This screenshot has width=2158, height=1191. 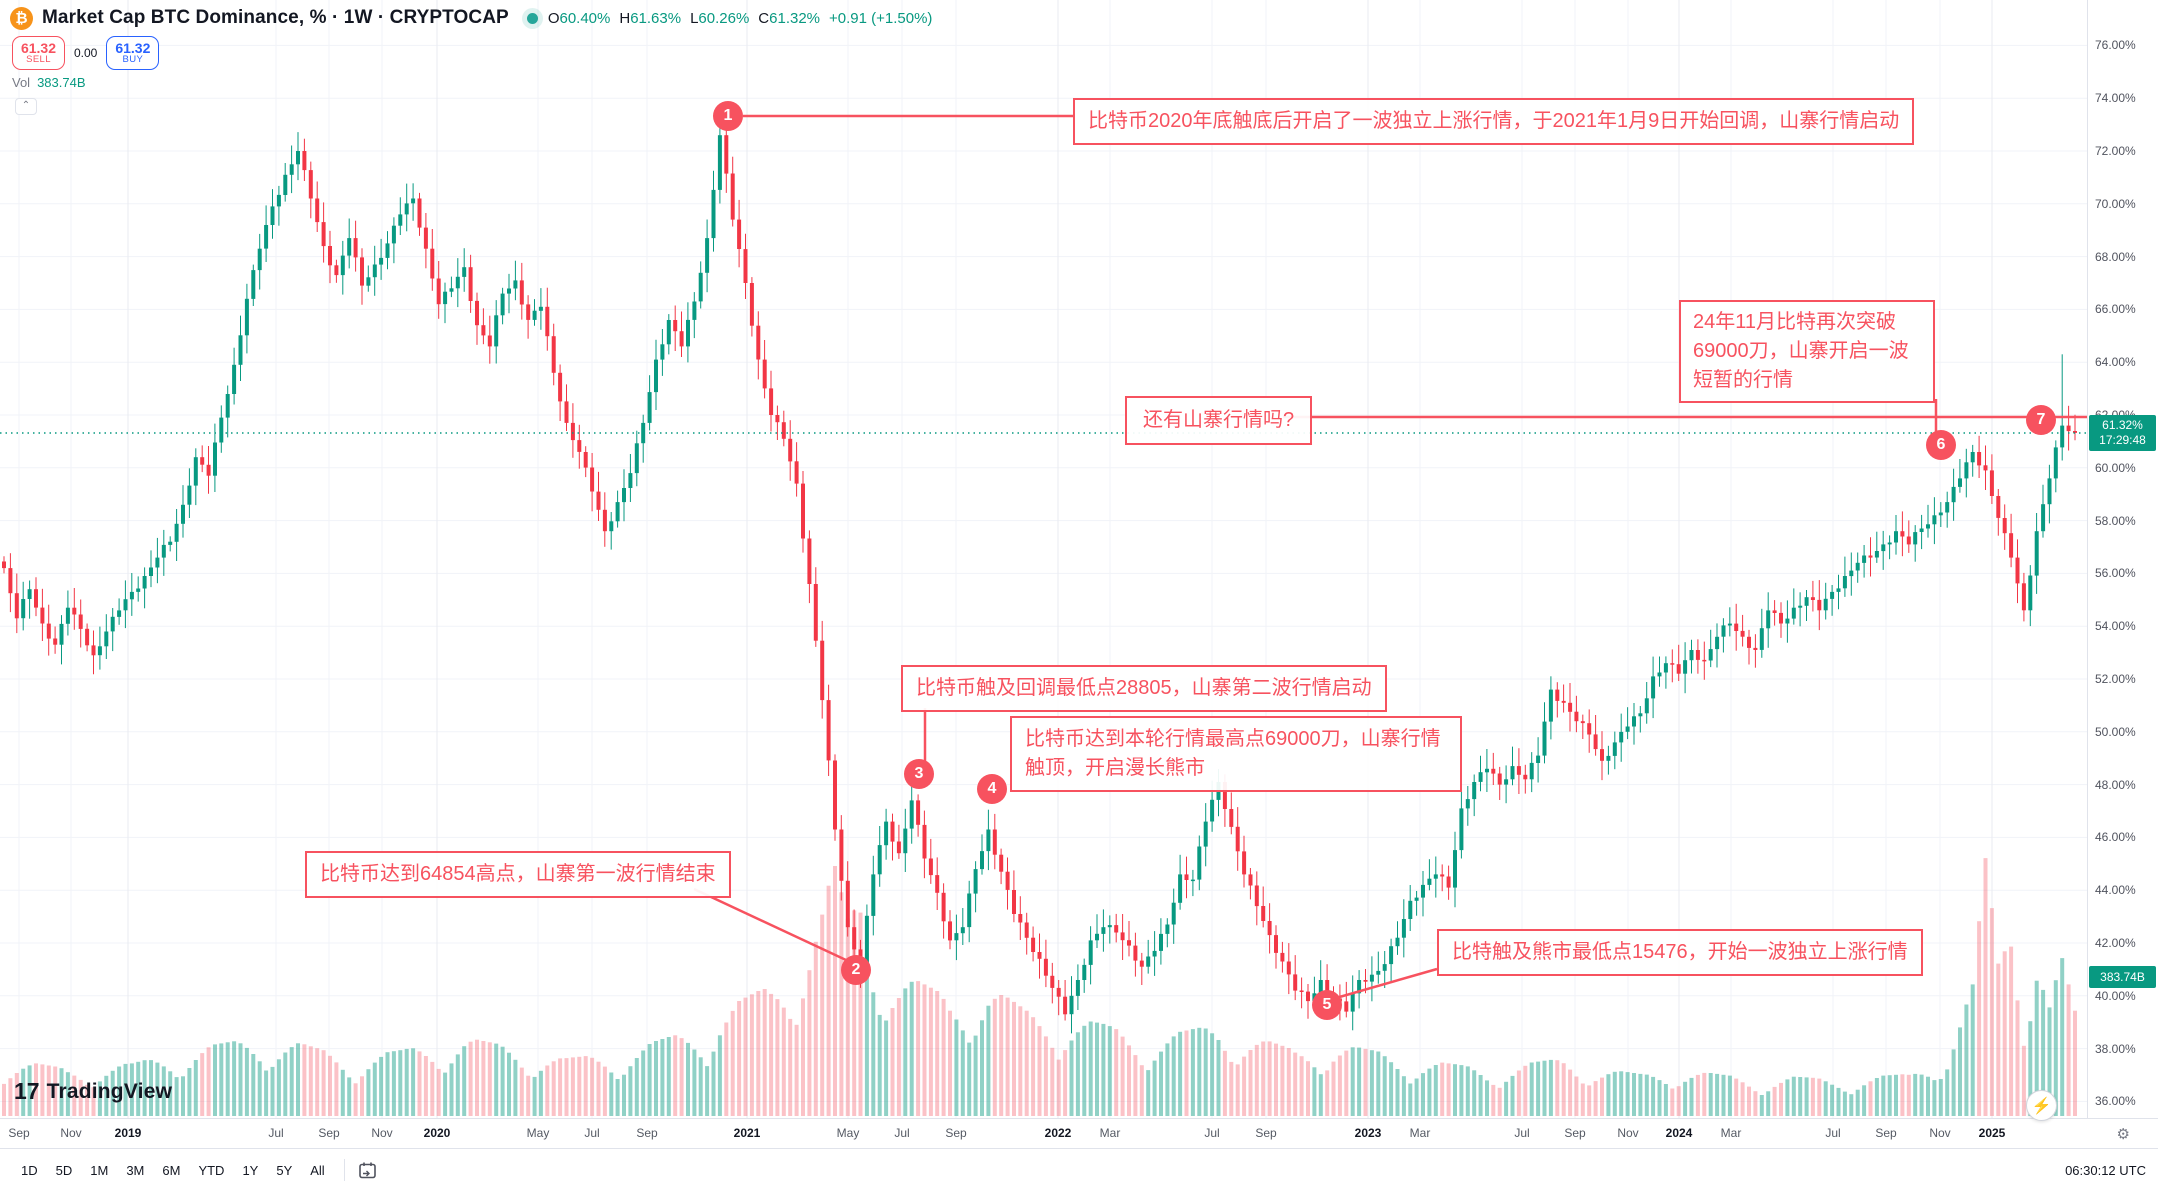 I want to click on price-tick: 58.00%, so click(x=2115, y=520).